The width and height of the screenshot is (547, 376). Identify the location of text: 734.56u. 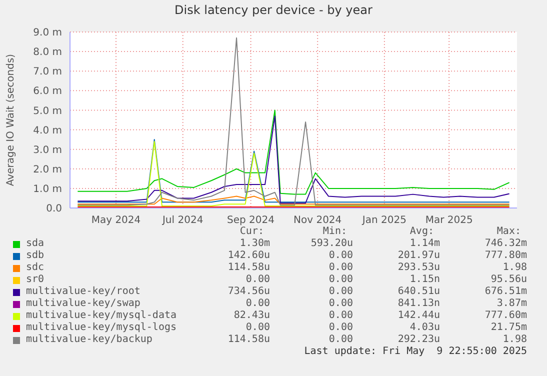
(249, 291).